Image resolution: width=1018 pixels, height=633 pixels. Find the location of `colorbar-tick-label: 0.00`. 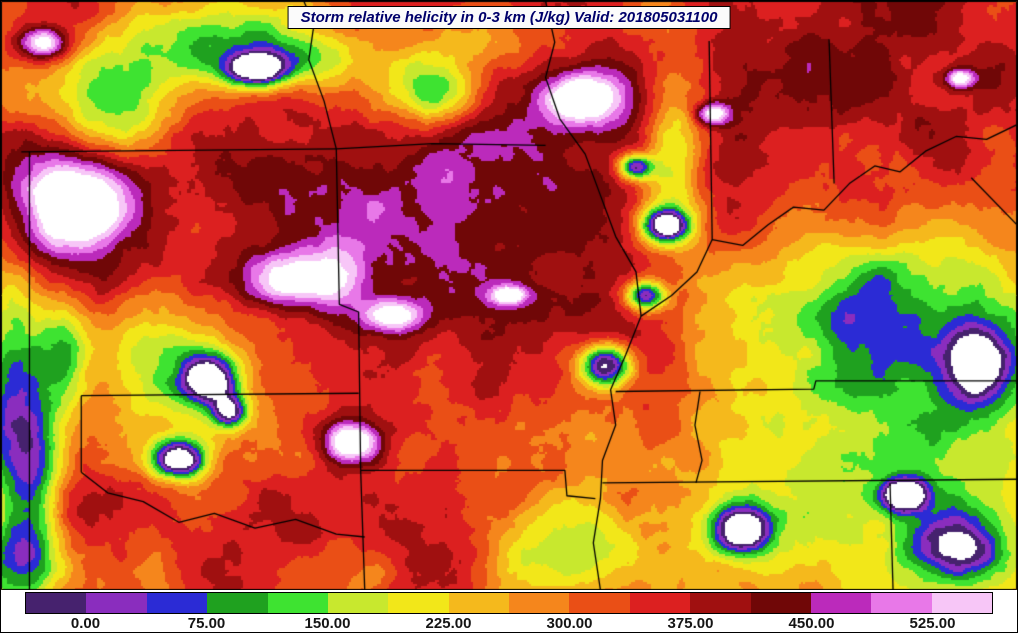

colorbar-tick-label: 0.00 is located at coordinates (85, 623).